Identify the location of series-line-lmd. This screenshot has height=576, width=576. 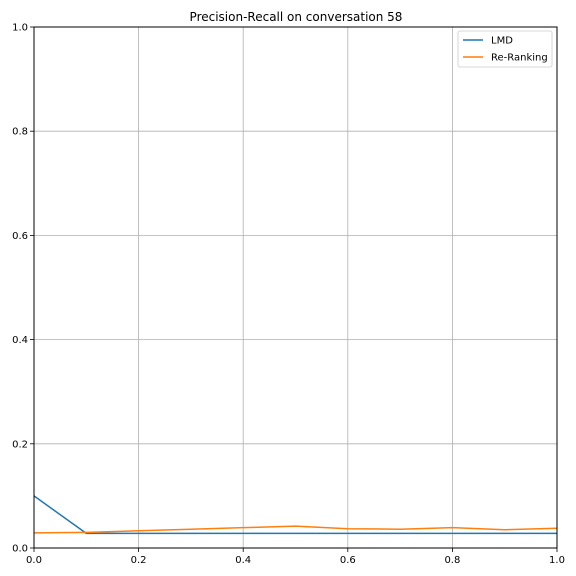
(295, 515).